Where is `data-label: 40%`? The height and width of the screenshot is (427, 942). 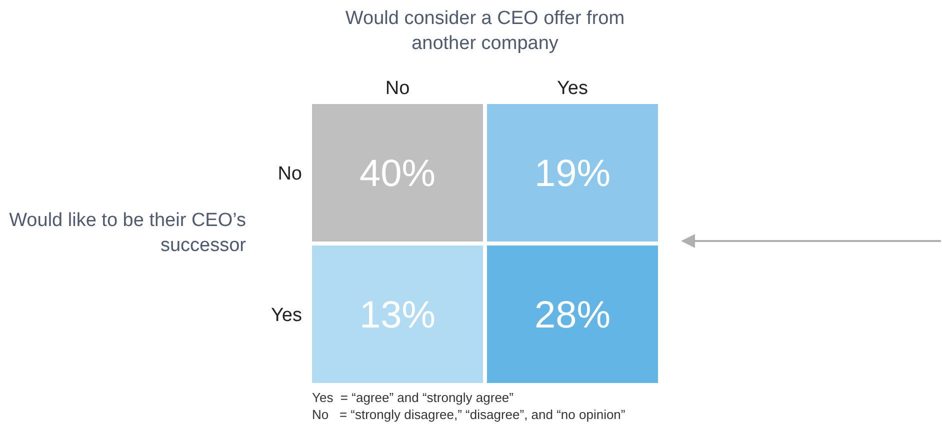 data-label: 40% is located at coordinates (397, 173).